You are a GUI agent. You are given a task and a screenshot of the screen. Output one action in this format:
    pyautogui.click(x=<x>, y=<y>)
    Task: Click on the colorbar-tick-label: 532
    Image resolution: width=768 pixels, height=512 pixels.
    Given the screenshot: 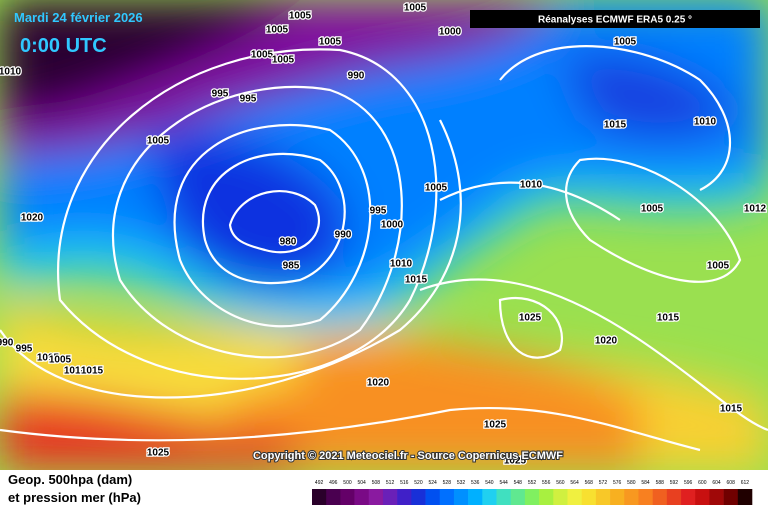 What is the action you would take?
    pyautogui.click(x=461, y=483)
    